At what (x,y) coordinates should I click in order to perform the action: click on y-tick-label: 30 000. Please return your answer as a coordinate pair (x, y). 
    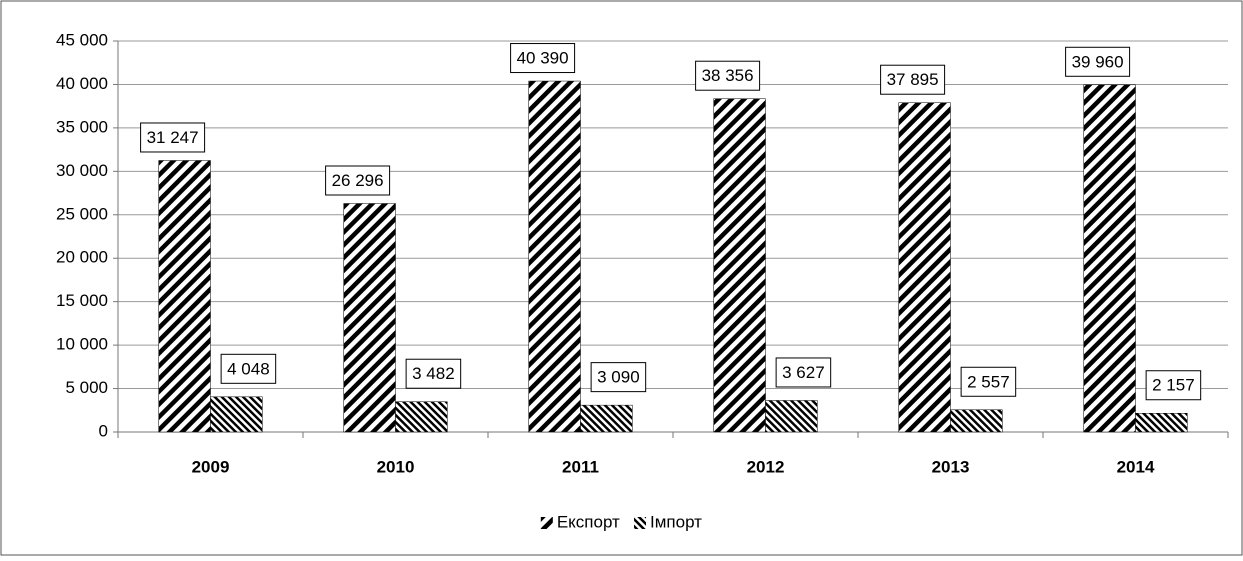
    Looking at the image, I should click on (82, 170).